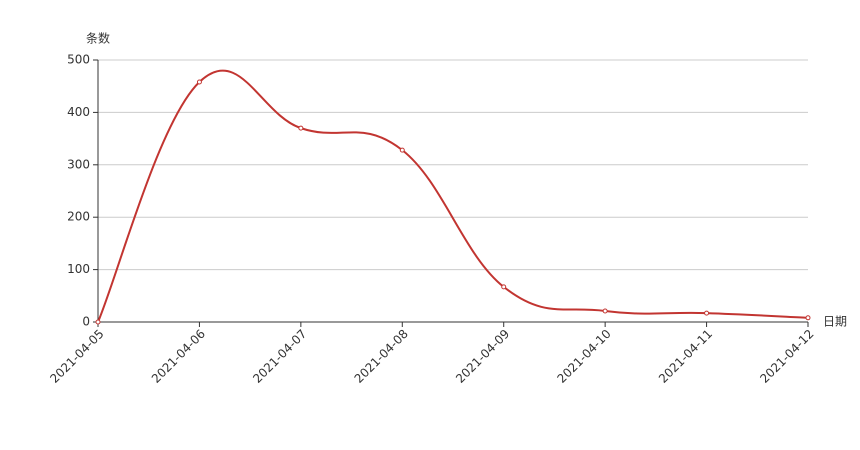 This screenshot has width=860, height=450. I want to click on y-tick-label: 500, so click(78, 60).